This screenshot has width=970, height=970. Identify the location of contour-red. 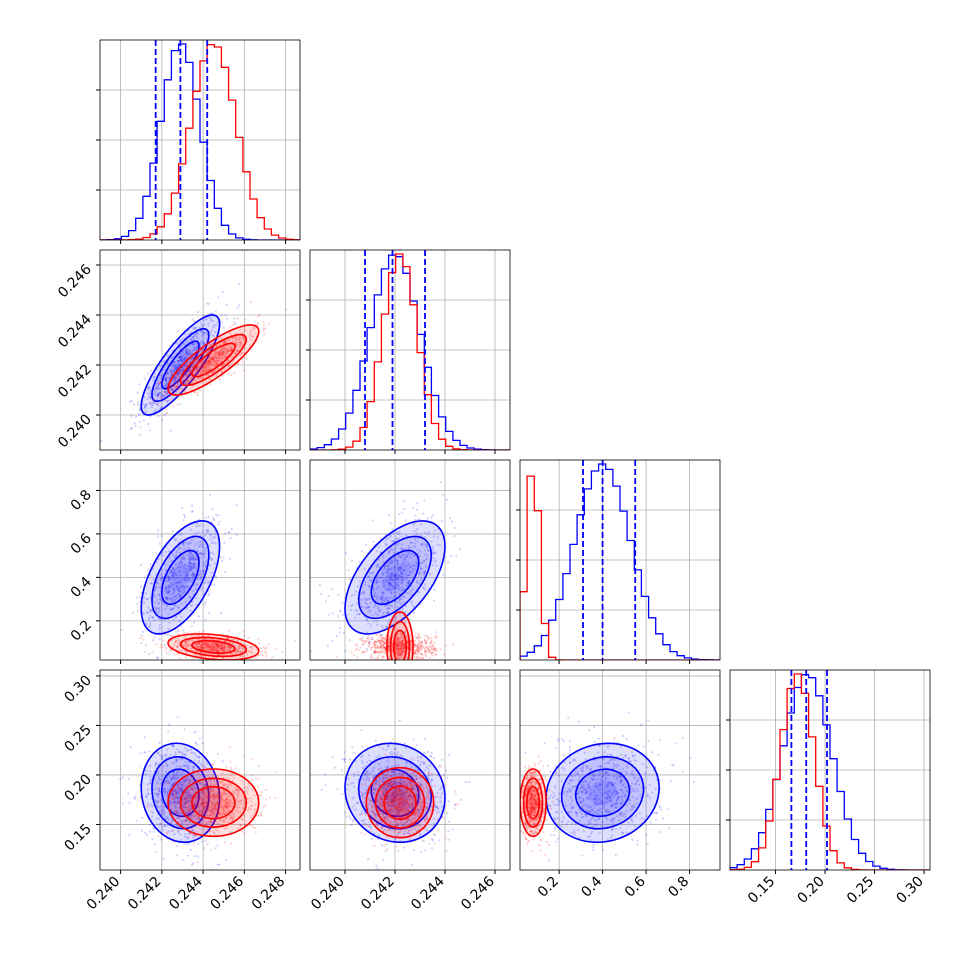
(213, 646).